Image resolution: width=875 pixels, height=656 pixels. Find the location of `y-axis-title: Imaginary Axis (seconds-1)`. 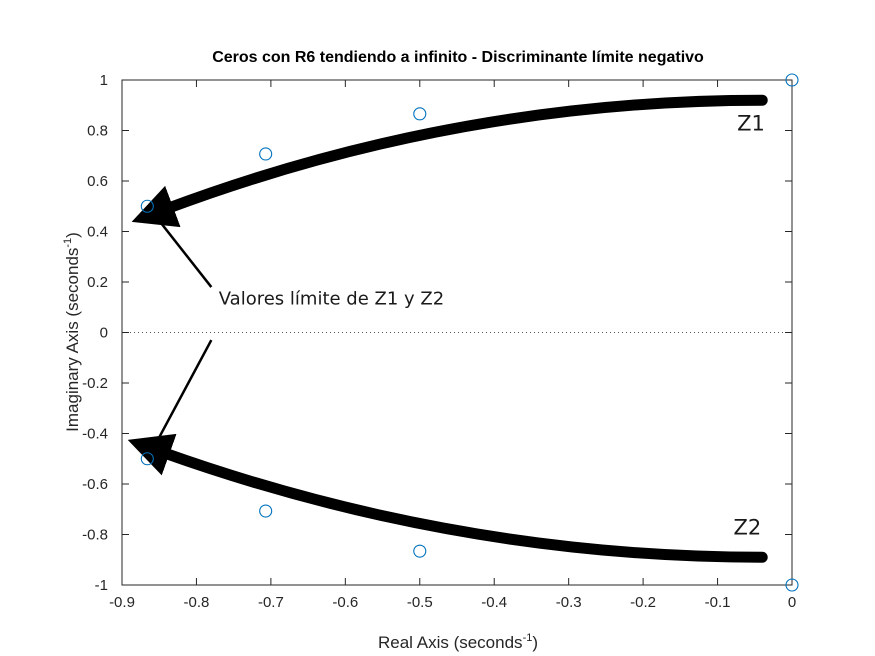

y-axis-title: Imaginary Axis (seconds-1) is located at coordinates (72, 332).